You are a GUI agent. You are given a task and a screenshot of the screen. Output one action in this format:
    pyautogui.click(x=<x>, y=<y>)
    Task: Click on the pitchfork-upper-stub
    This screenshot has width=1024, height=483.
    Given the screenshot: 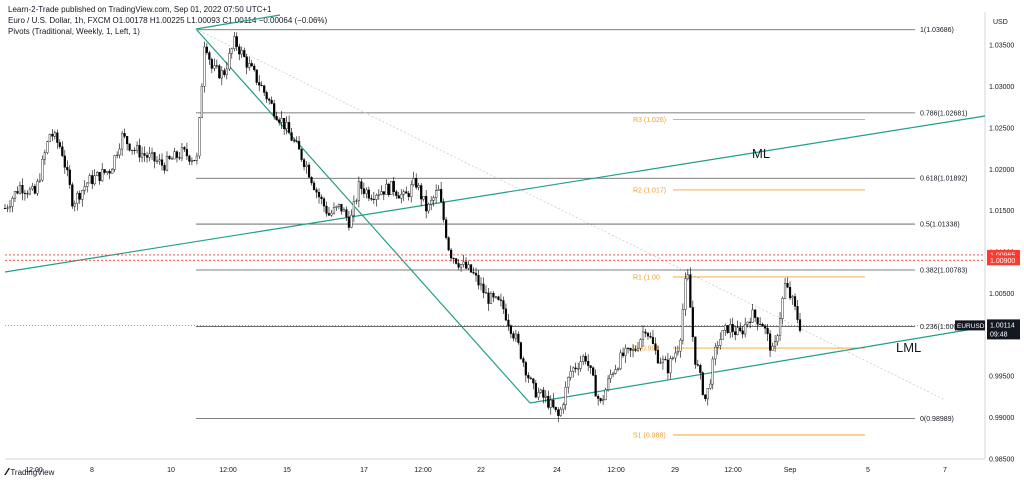 What is the action you would take?
    pyautogui.click(x=238, y=22)
    